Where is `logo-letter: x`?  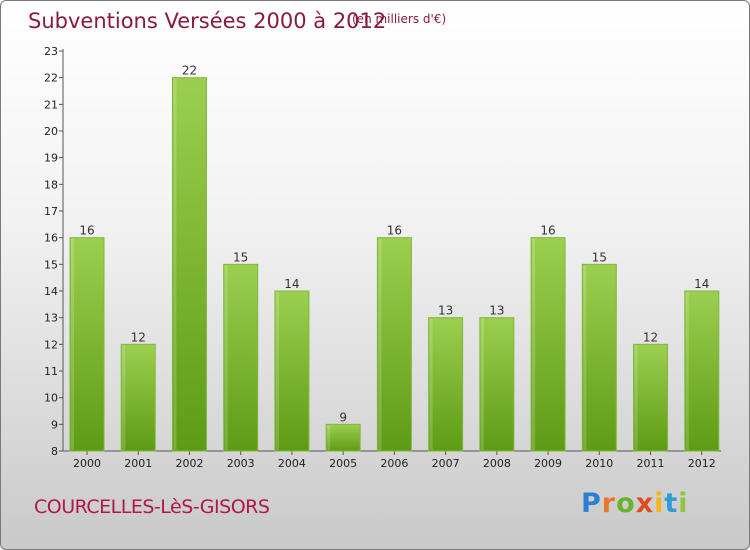 logo-letter: x is located at coordinates (645, 503).